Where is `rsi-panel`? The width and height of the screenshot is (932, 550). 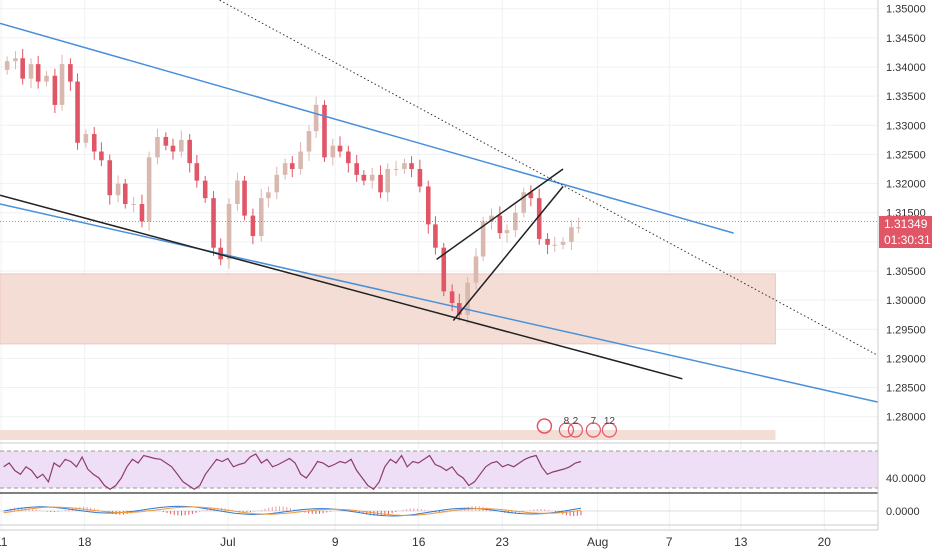
rsi-panel is located at coordinates (439, 466).